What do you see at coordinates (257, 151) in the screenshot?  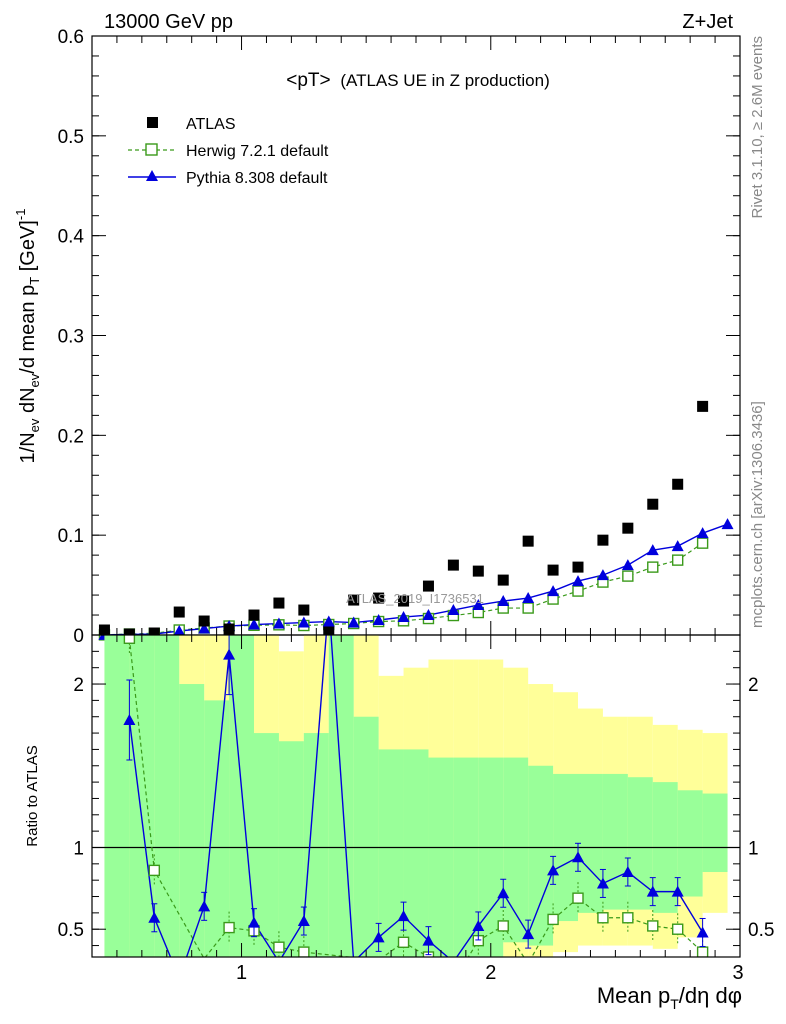 I see `legend-herwig-label: Herwig 7.2.1 default` at bounding box center [257, 151].